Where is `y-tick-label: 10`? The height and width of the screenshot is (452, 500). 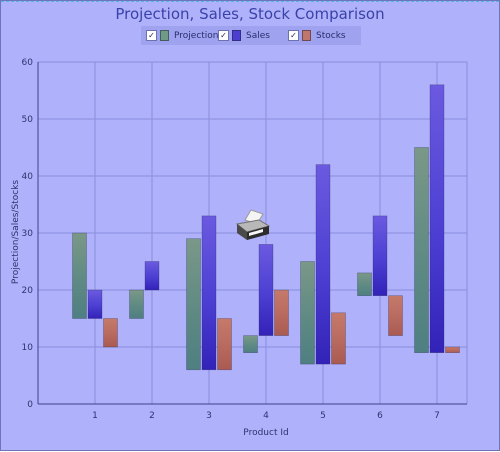 y-tick-label: 10 is located at coordinates (28, 348).